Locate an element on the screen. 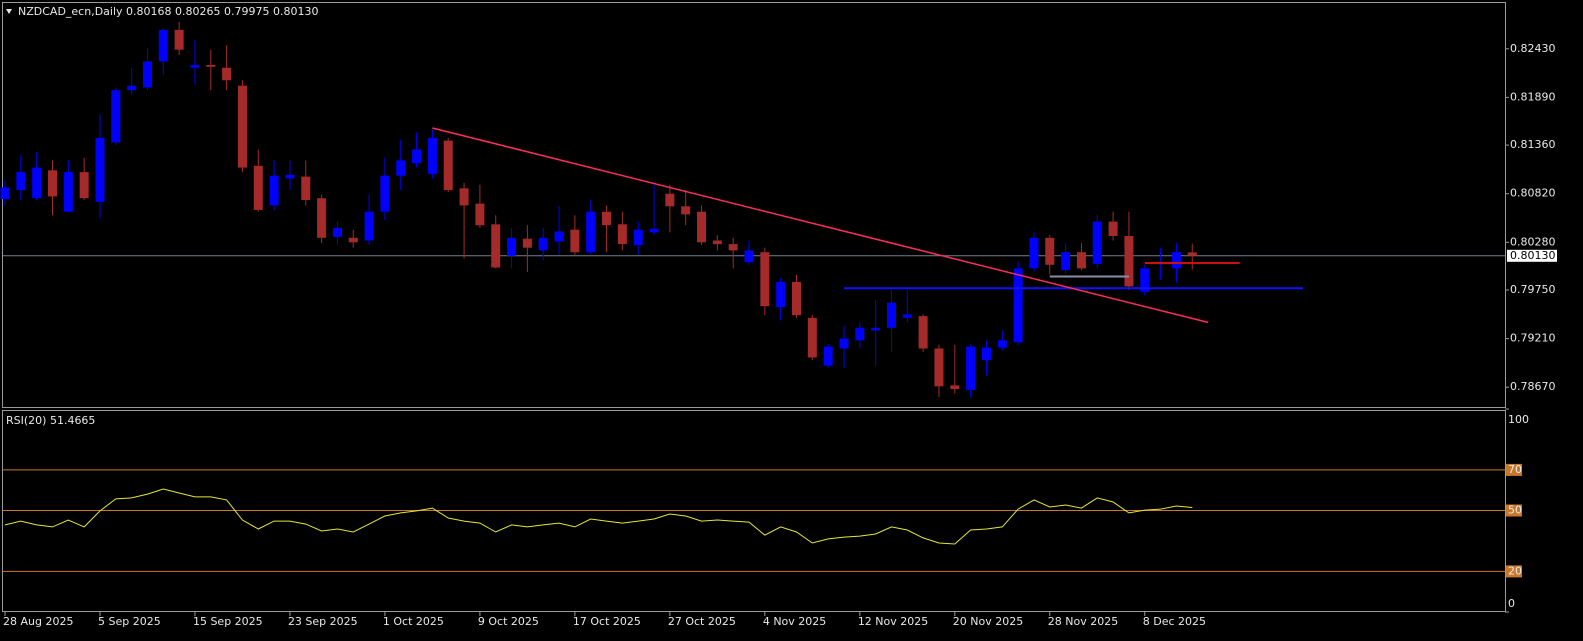 This screenshot has width=1583, height=641. menu-triangle is located at coordinates (9, 11).